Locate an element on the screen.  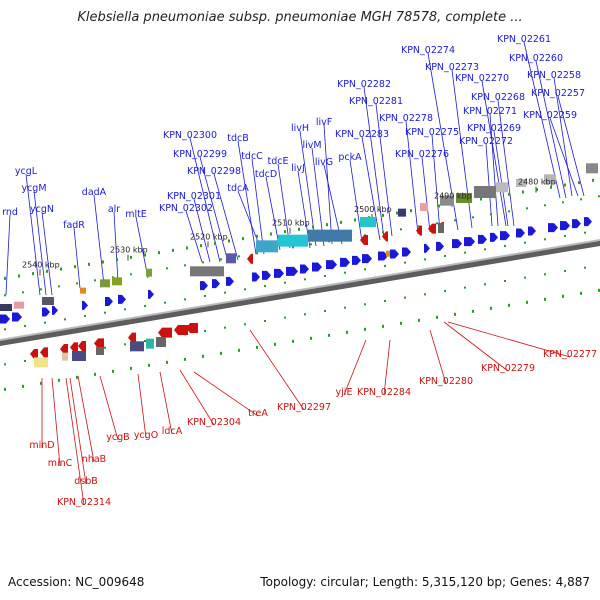
gene-label: tdcD is located at coordinates (266, 174).